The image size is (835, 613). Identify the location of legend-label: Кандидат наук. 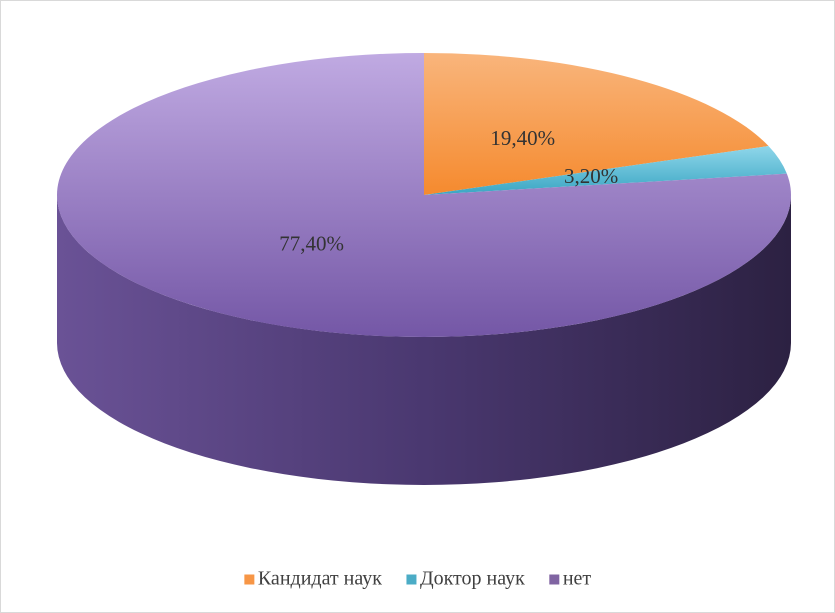
(320, 579).